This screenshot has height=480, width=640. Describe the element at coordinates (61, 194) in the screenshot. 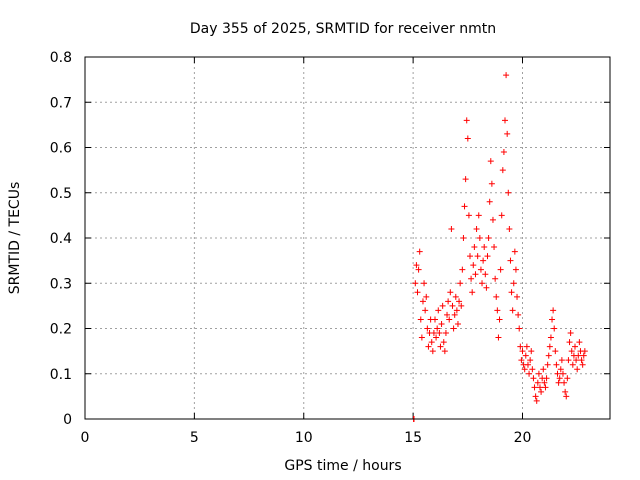

I see `y-tick-label: 0.5` at that location.